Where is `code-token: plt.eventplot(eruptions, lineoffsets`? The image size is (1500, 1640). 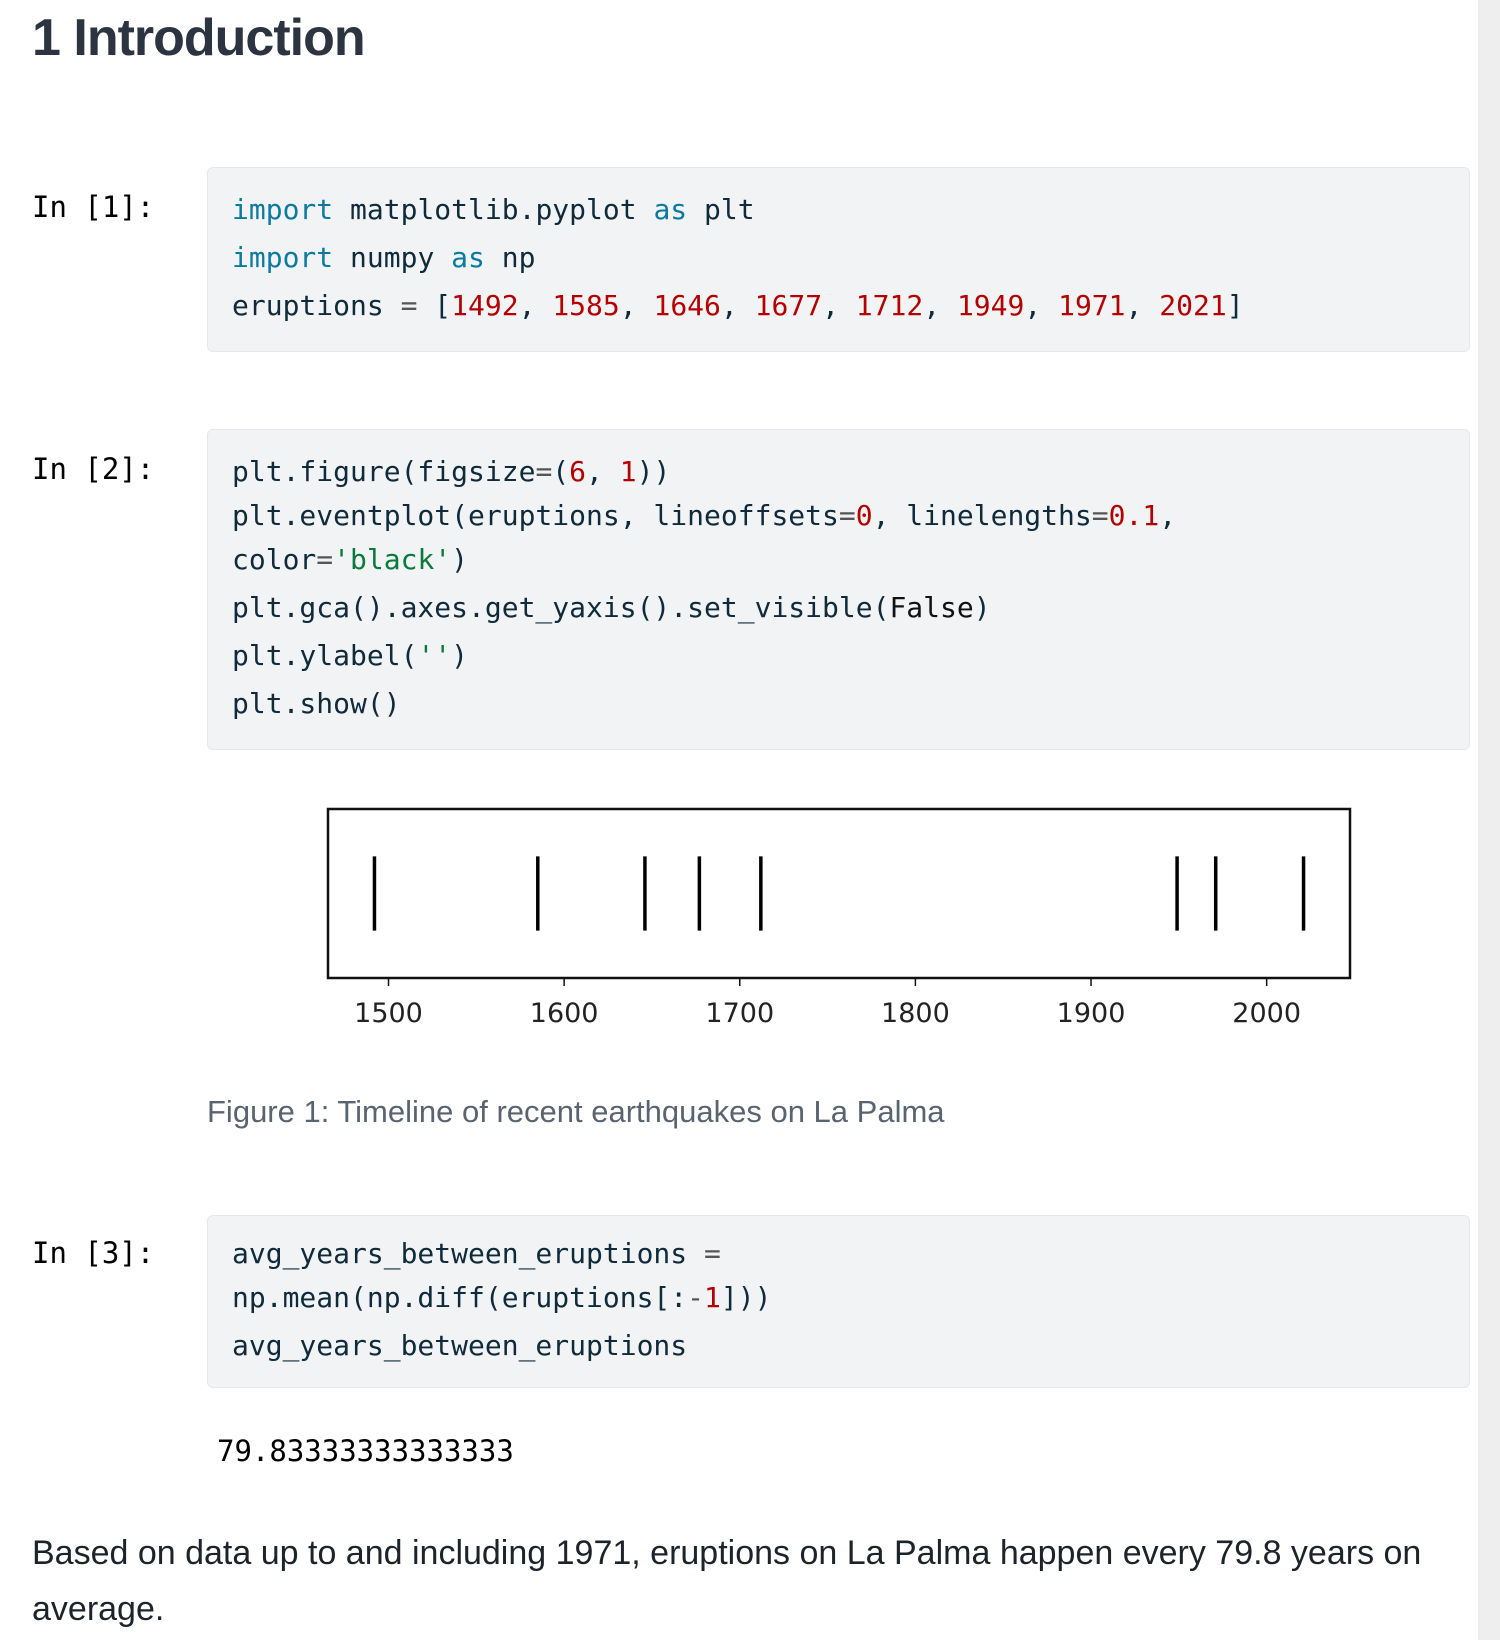 code-token: plt.eventplot(eruptions, lineoffsets is located at coordinates (535, 515).